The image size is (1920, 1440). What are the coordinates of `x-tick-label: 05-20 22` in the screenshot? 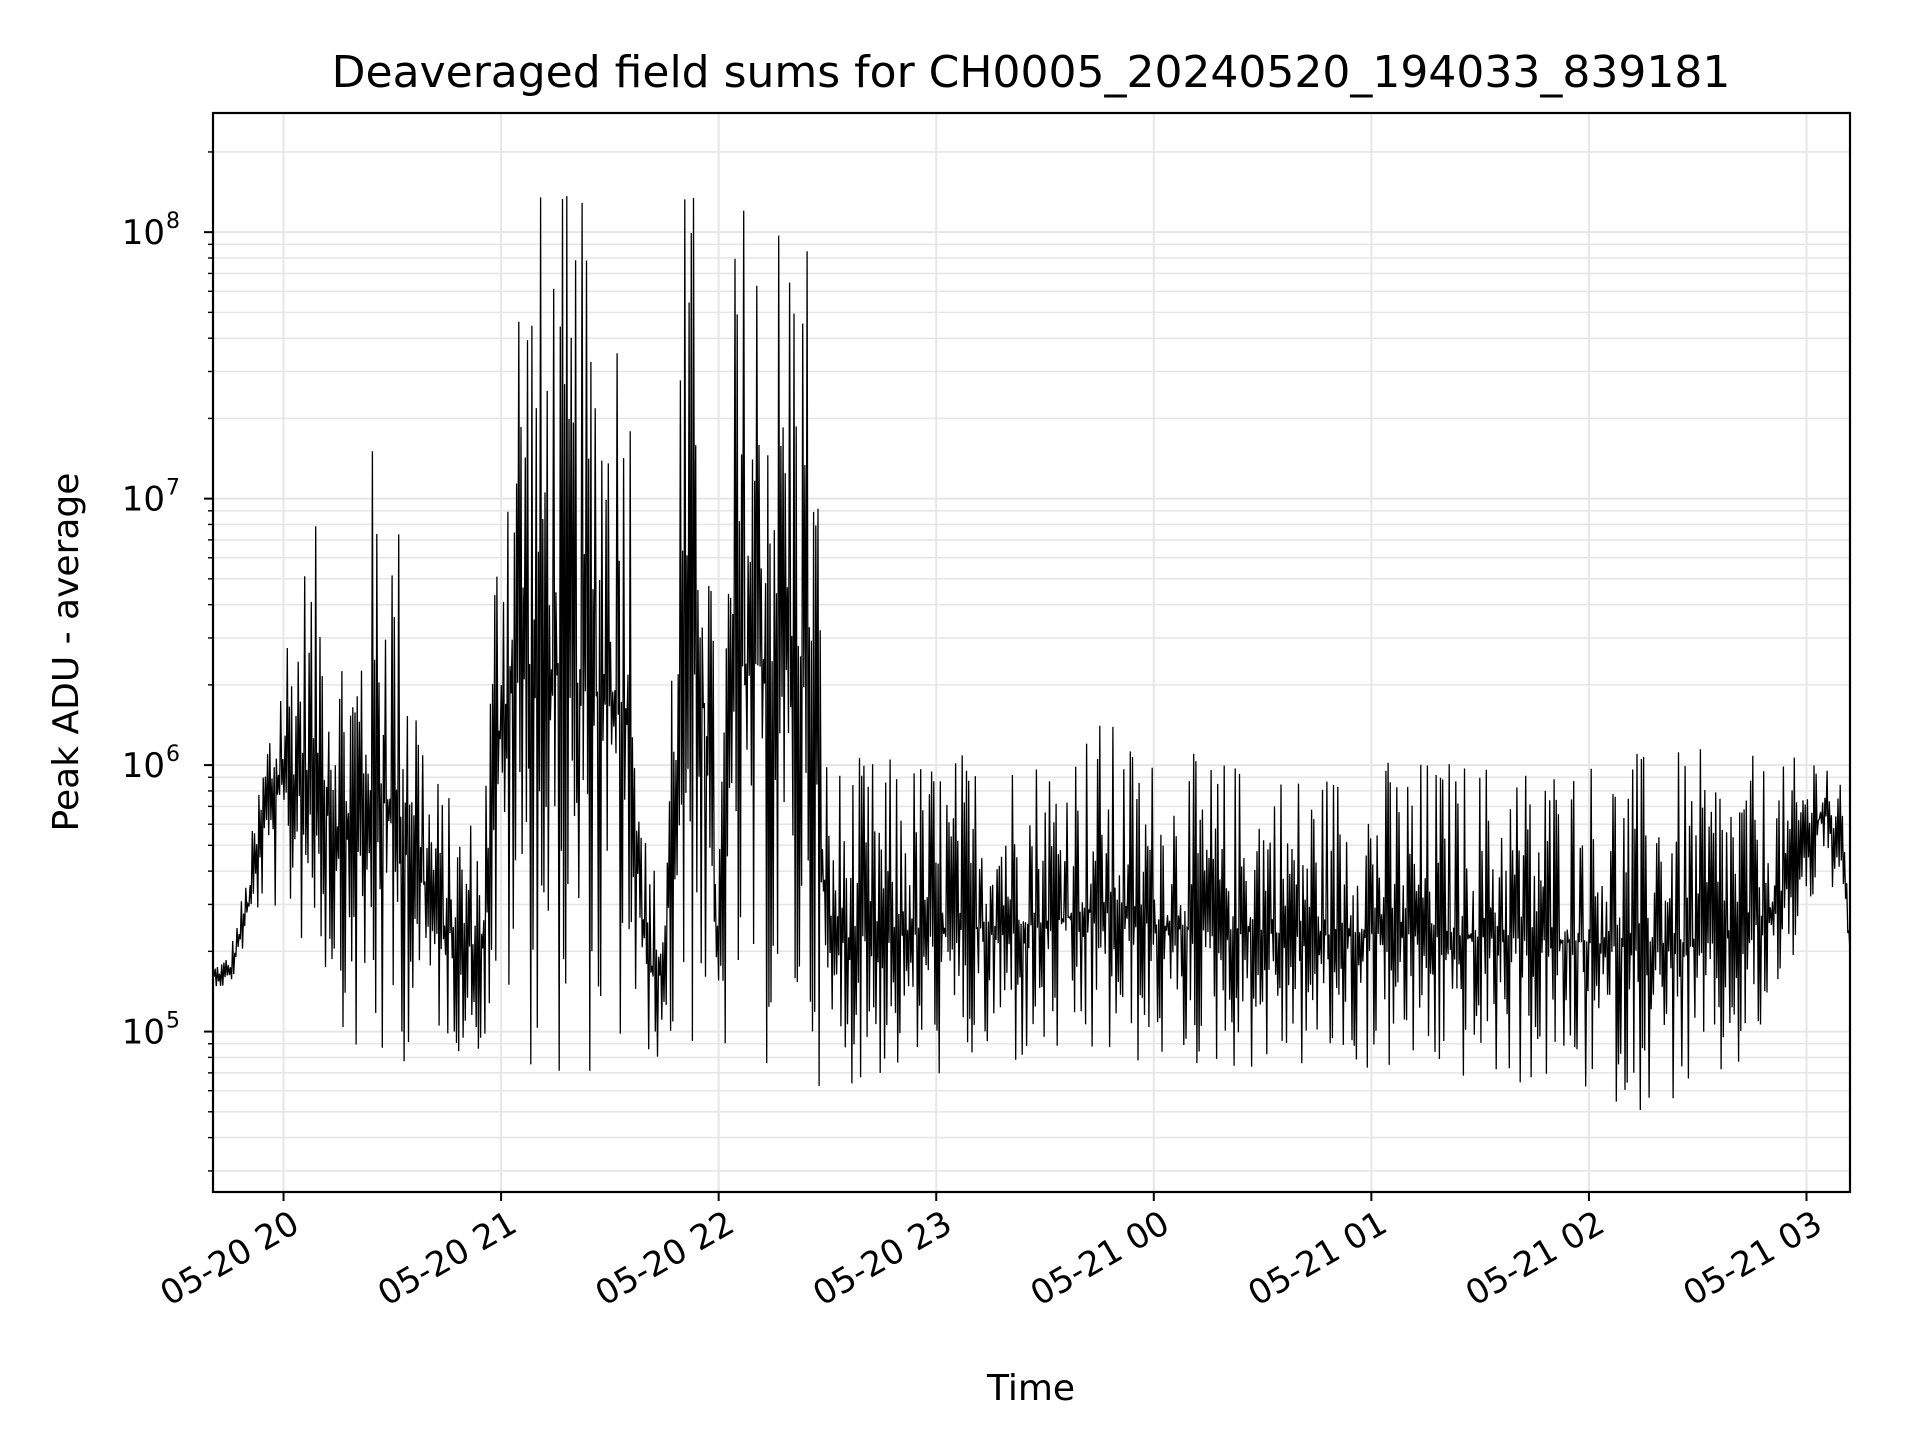 It's located at (665, 1258).